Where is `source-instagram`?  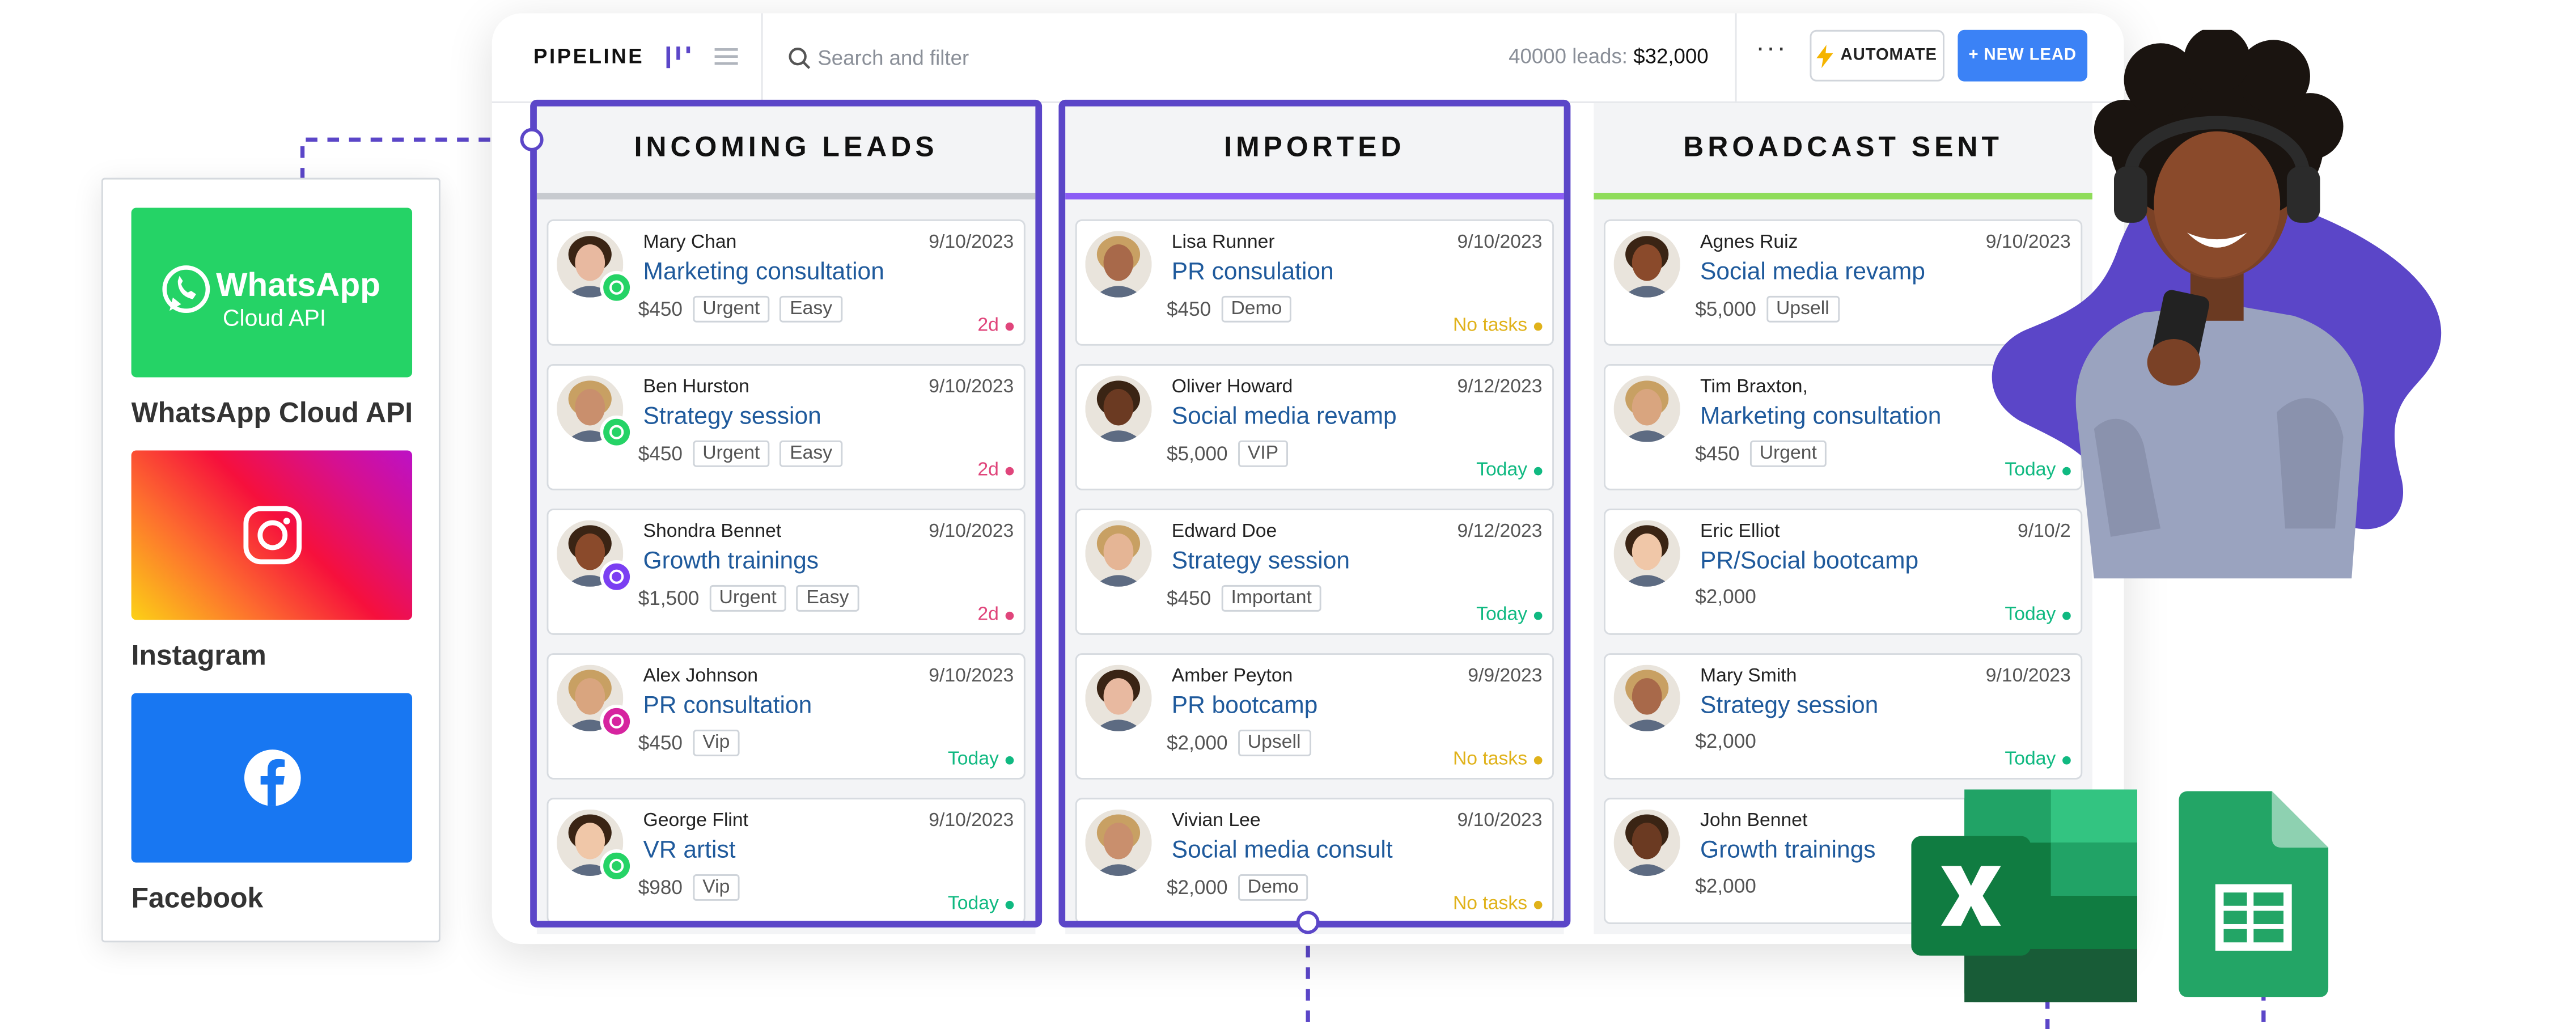 source-instagram is located at coordinates (272, 535).